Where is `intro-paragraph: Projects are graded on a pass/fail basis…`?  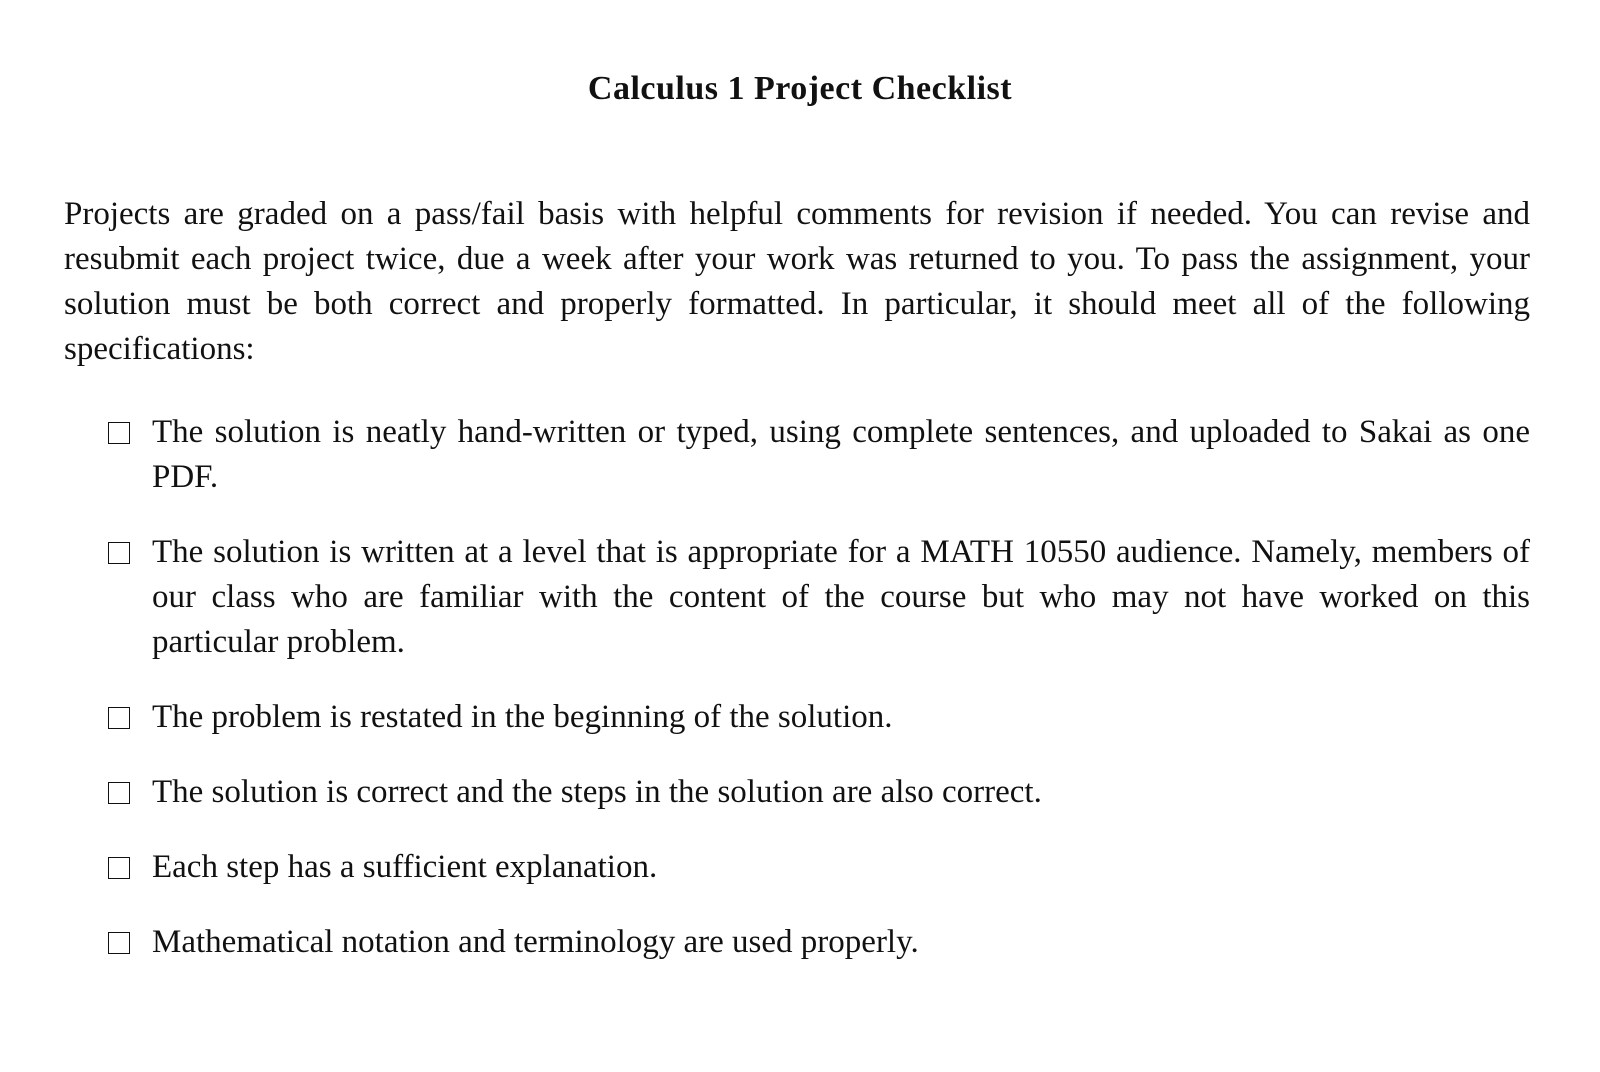 intro-paragraph: Projects are graded on a pass/fail basis… is located at coordinates (797, 281).